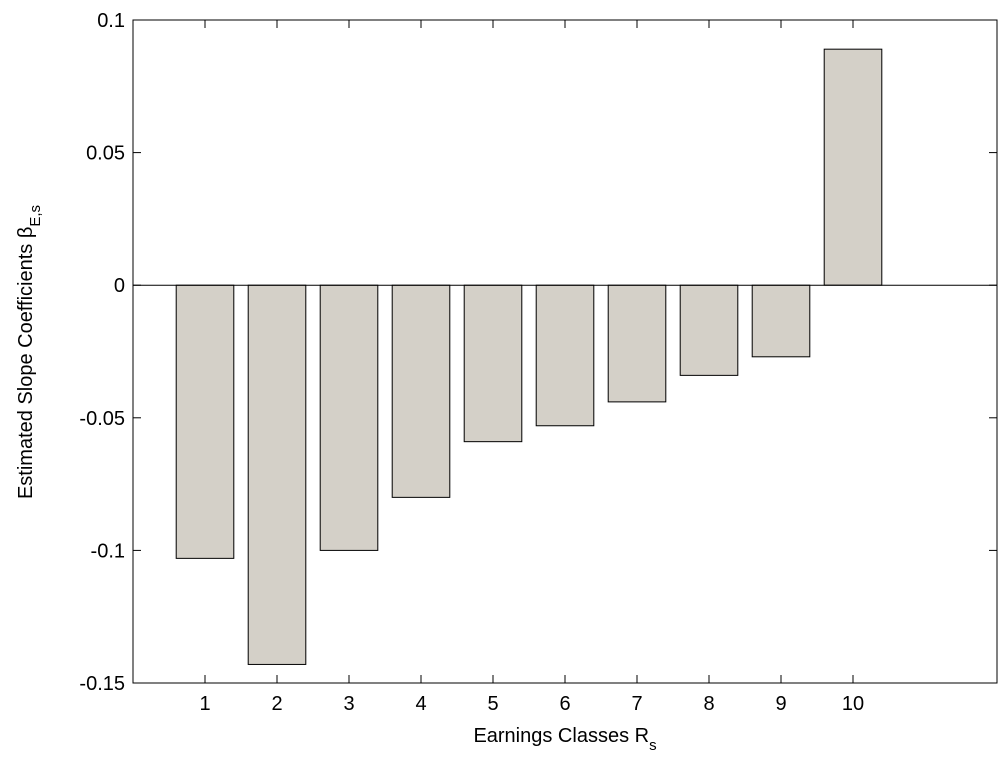  I want to click on x-tick-label: 3, so click(348, 704).